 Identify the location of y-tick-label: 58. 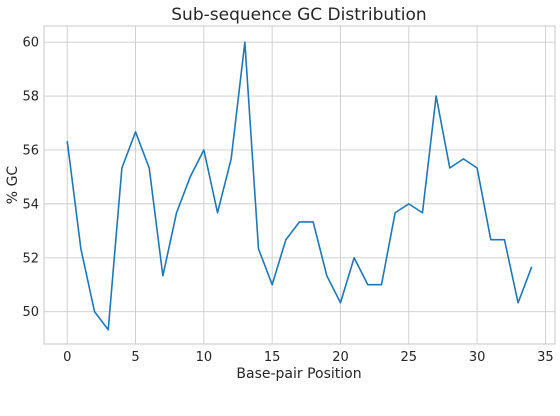
(30, 97).